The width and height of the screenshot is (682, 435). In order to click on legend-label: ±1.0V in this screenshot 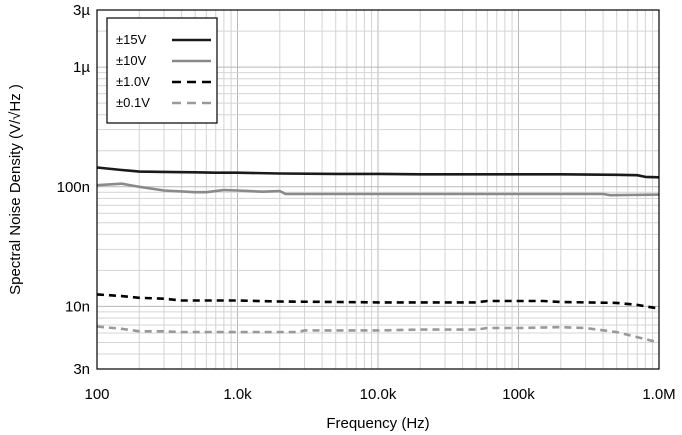, I will do `click(133, 81)`.